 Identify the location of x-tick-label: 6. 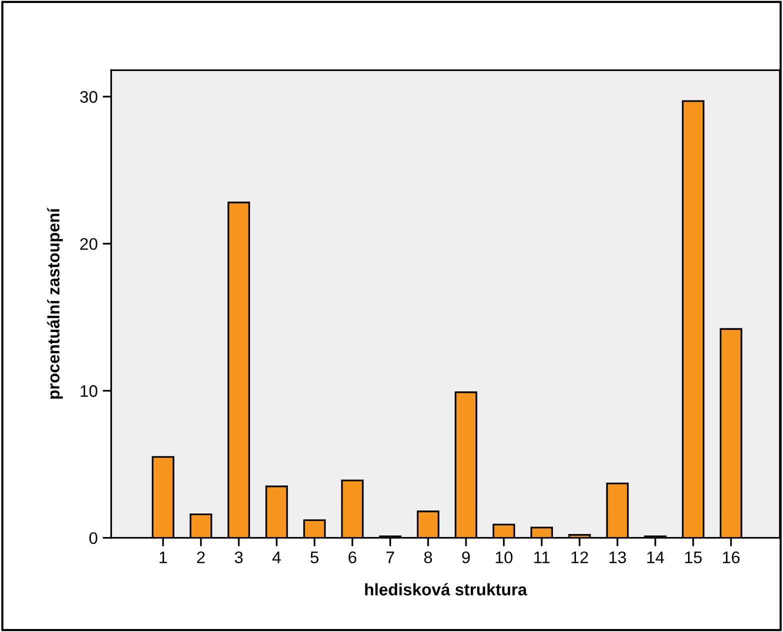
(352, 557).